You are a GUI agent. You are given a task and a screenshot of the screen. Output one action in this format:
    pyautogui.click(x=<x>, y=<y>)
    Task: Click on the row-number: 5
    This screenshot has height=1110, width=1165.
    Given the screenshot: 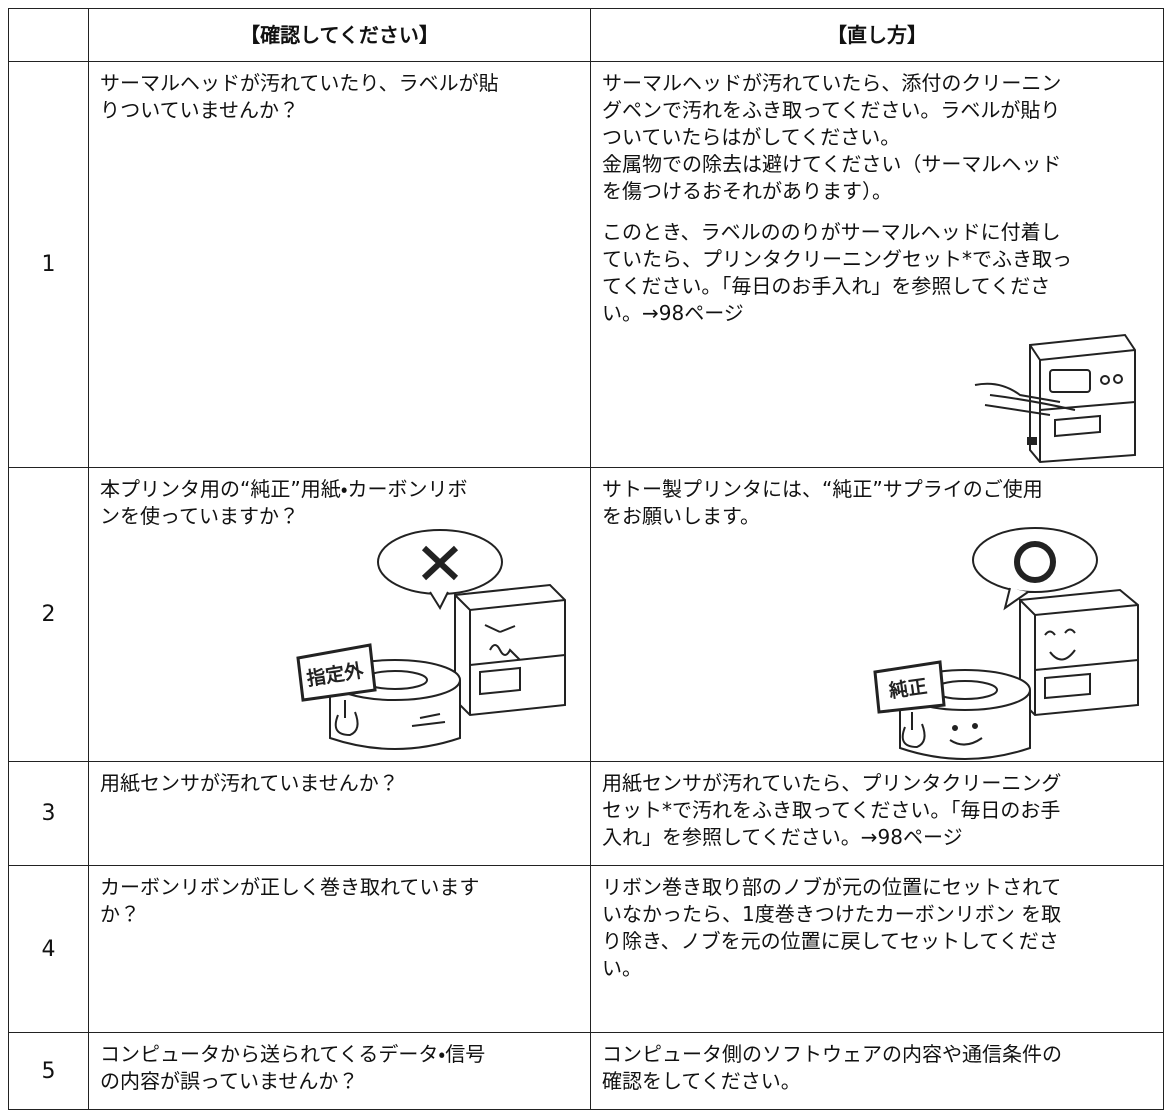 What is the action you would take?
    pyautogui.click(x=48, y=1071)
    